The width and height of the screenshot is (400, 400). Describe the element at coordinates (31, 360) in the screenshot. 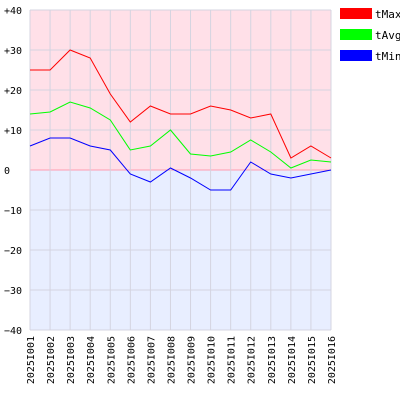

I see `x-tick-label: 2025I001` at that location.